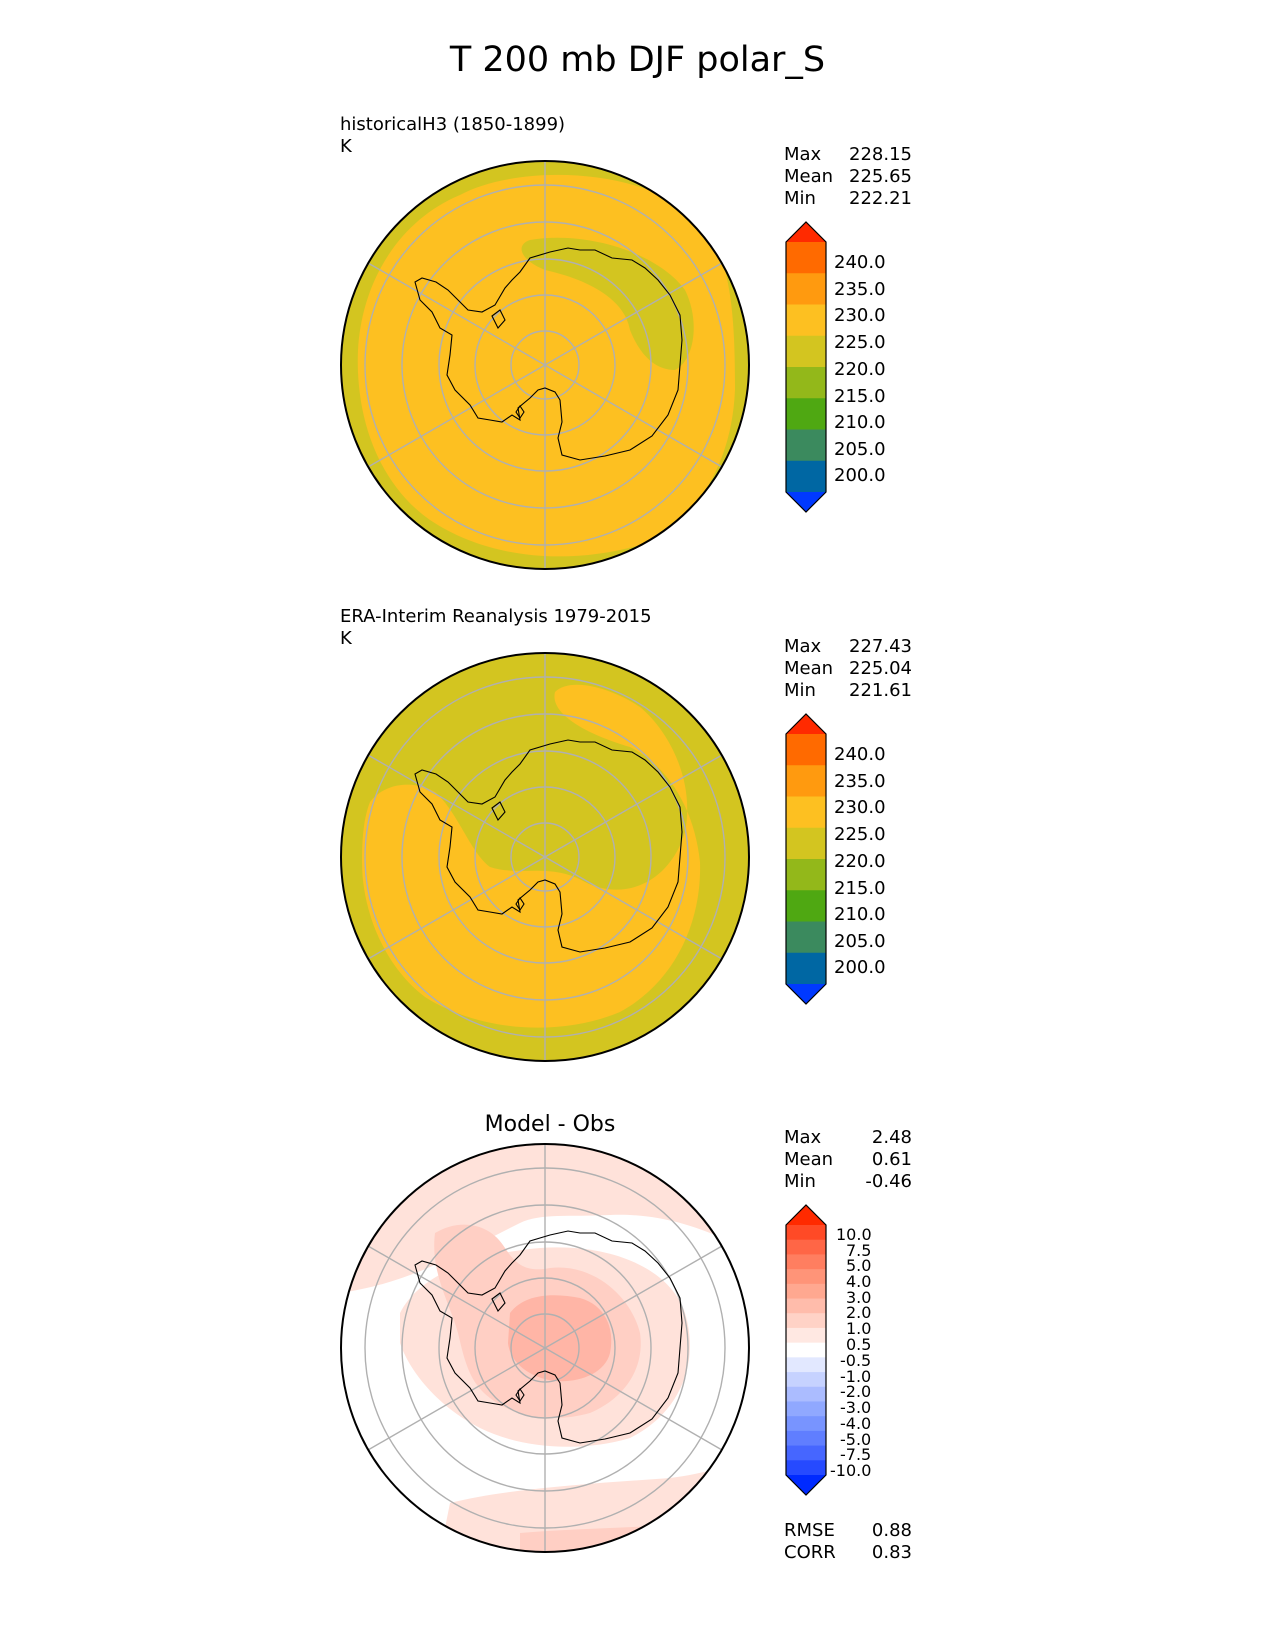  Describe the element at coordinates (453, 124) in the screenshot. I see `panel-1-title: historicalH3 (1850-1899)` at that location.